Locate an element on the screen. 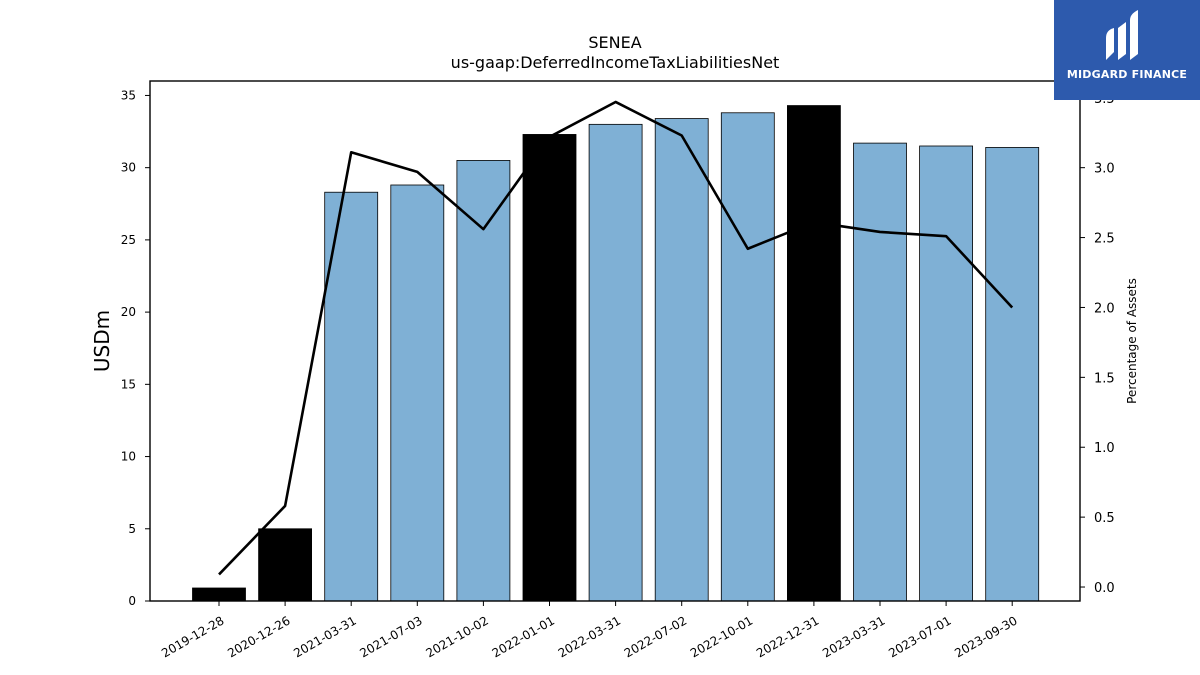  y-tick-label: 25 is located at coordinates (128, 240).